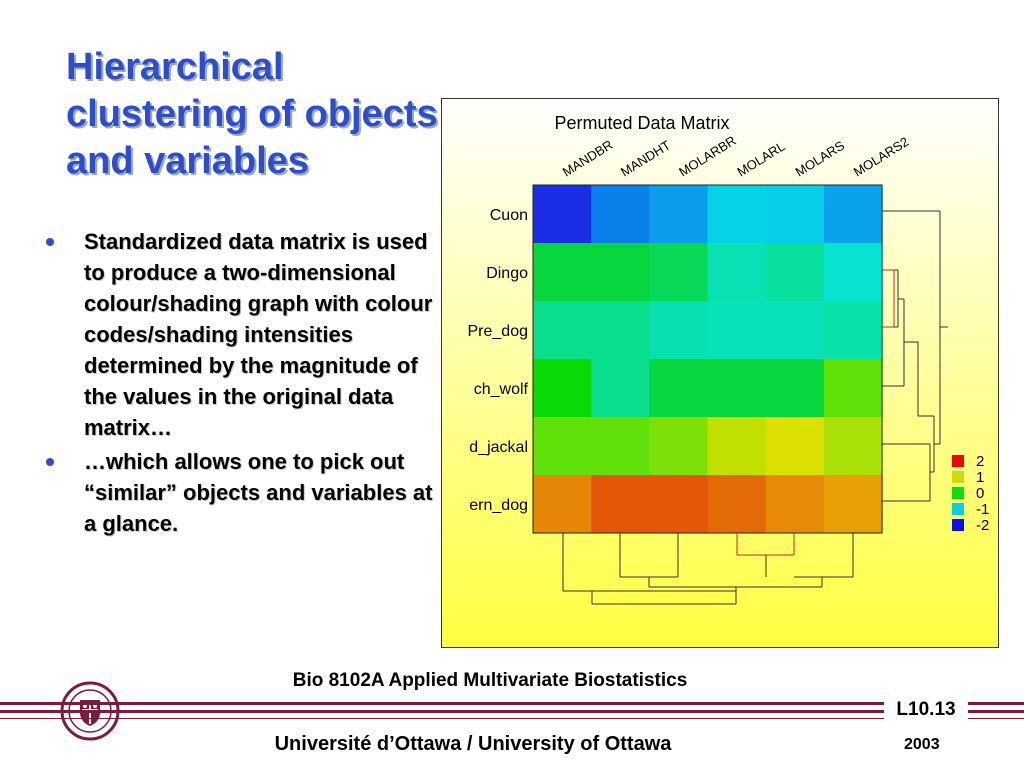  What do you see at coordinates (980, 461) in the screenshot?
I see `legend-label: 2` at bounding box center [980, 461].